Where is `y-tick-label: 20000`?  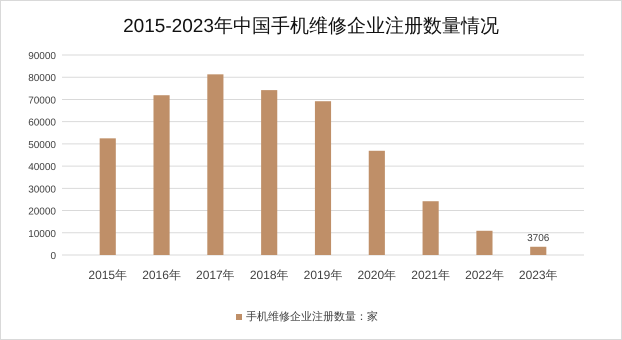 y-tick-label: 20000 is located at coordinates (42, 212).